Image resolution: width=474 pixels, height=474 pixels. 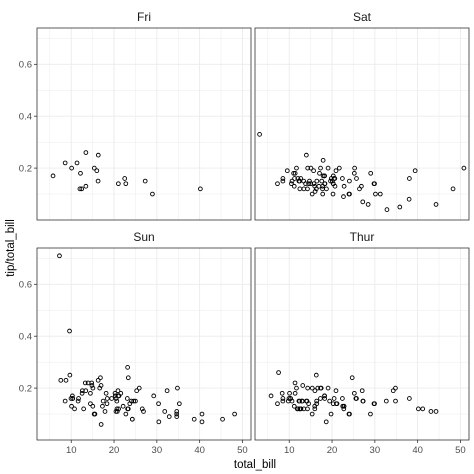 What do you see at coordinates (25, 285) in the screenshot?
I see `y-tick-label: 0.6` at bounding box center [25, 285].